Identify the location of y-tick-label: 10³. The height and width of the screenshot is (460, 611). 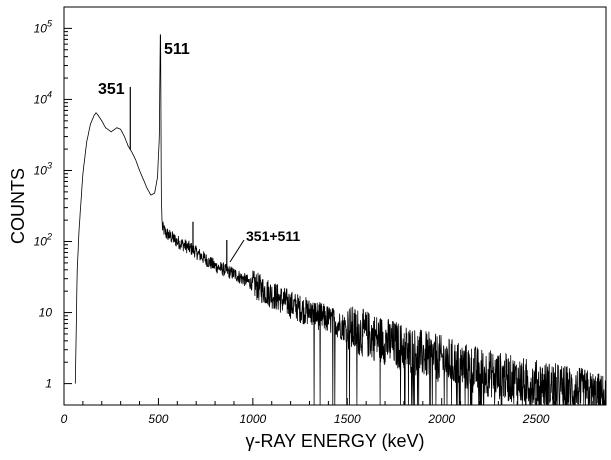
(43, 168).